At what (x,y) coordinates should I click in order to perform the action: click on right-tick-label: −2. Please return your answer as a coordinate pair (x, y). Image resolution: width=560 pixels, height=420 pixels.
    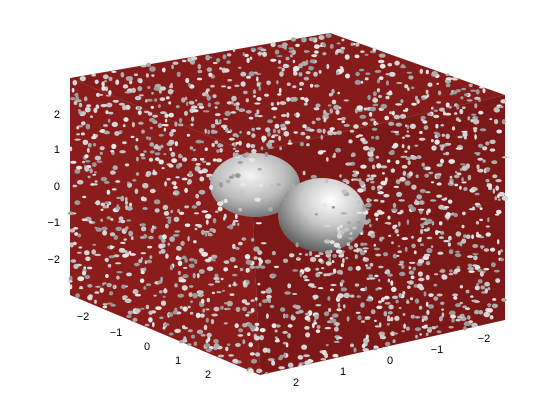
    Looking at the image, I should click on (484, 339).